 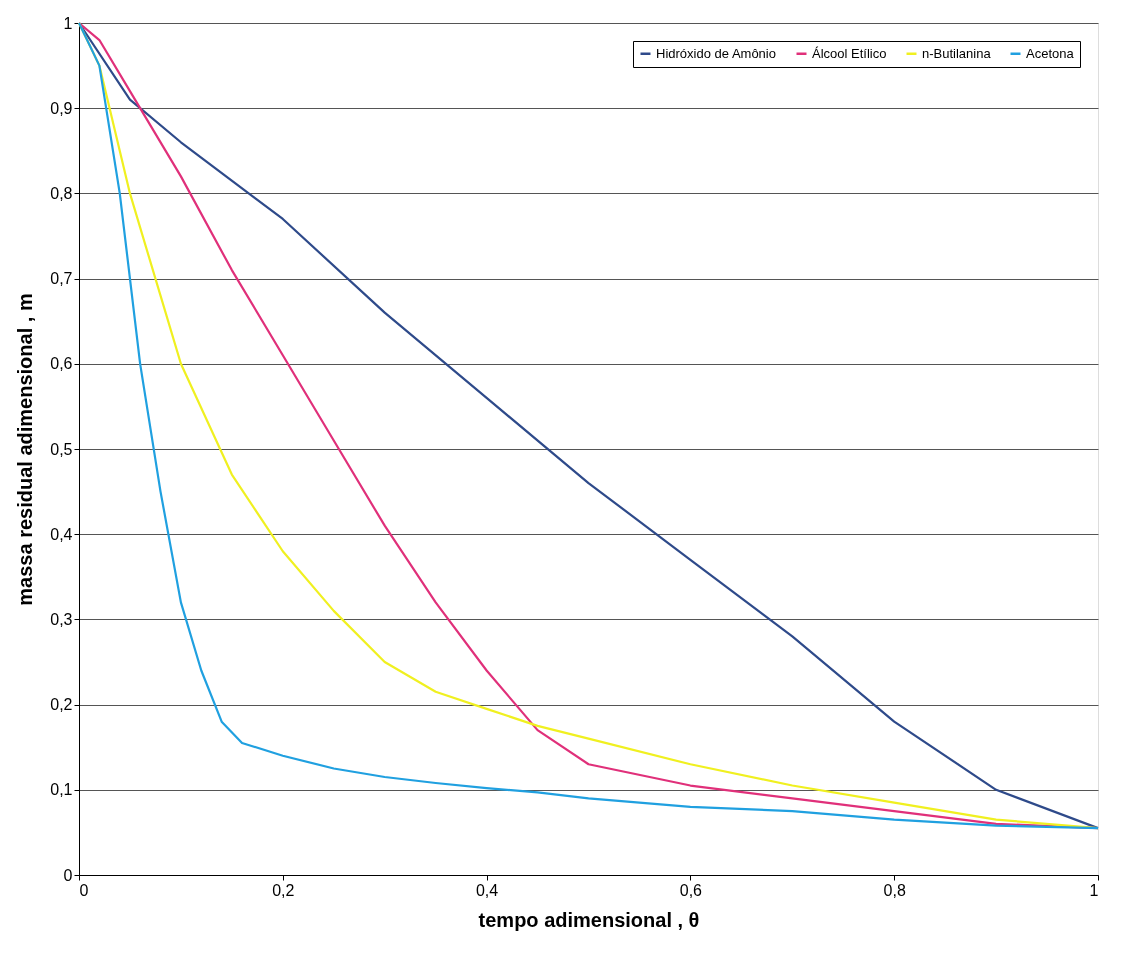 I want to click on x-tick-label: 0, so click(x=84, y=890).